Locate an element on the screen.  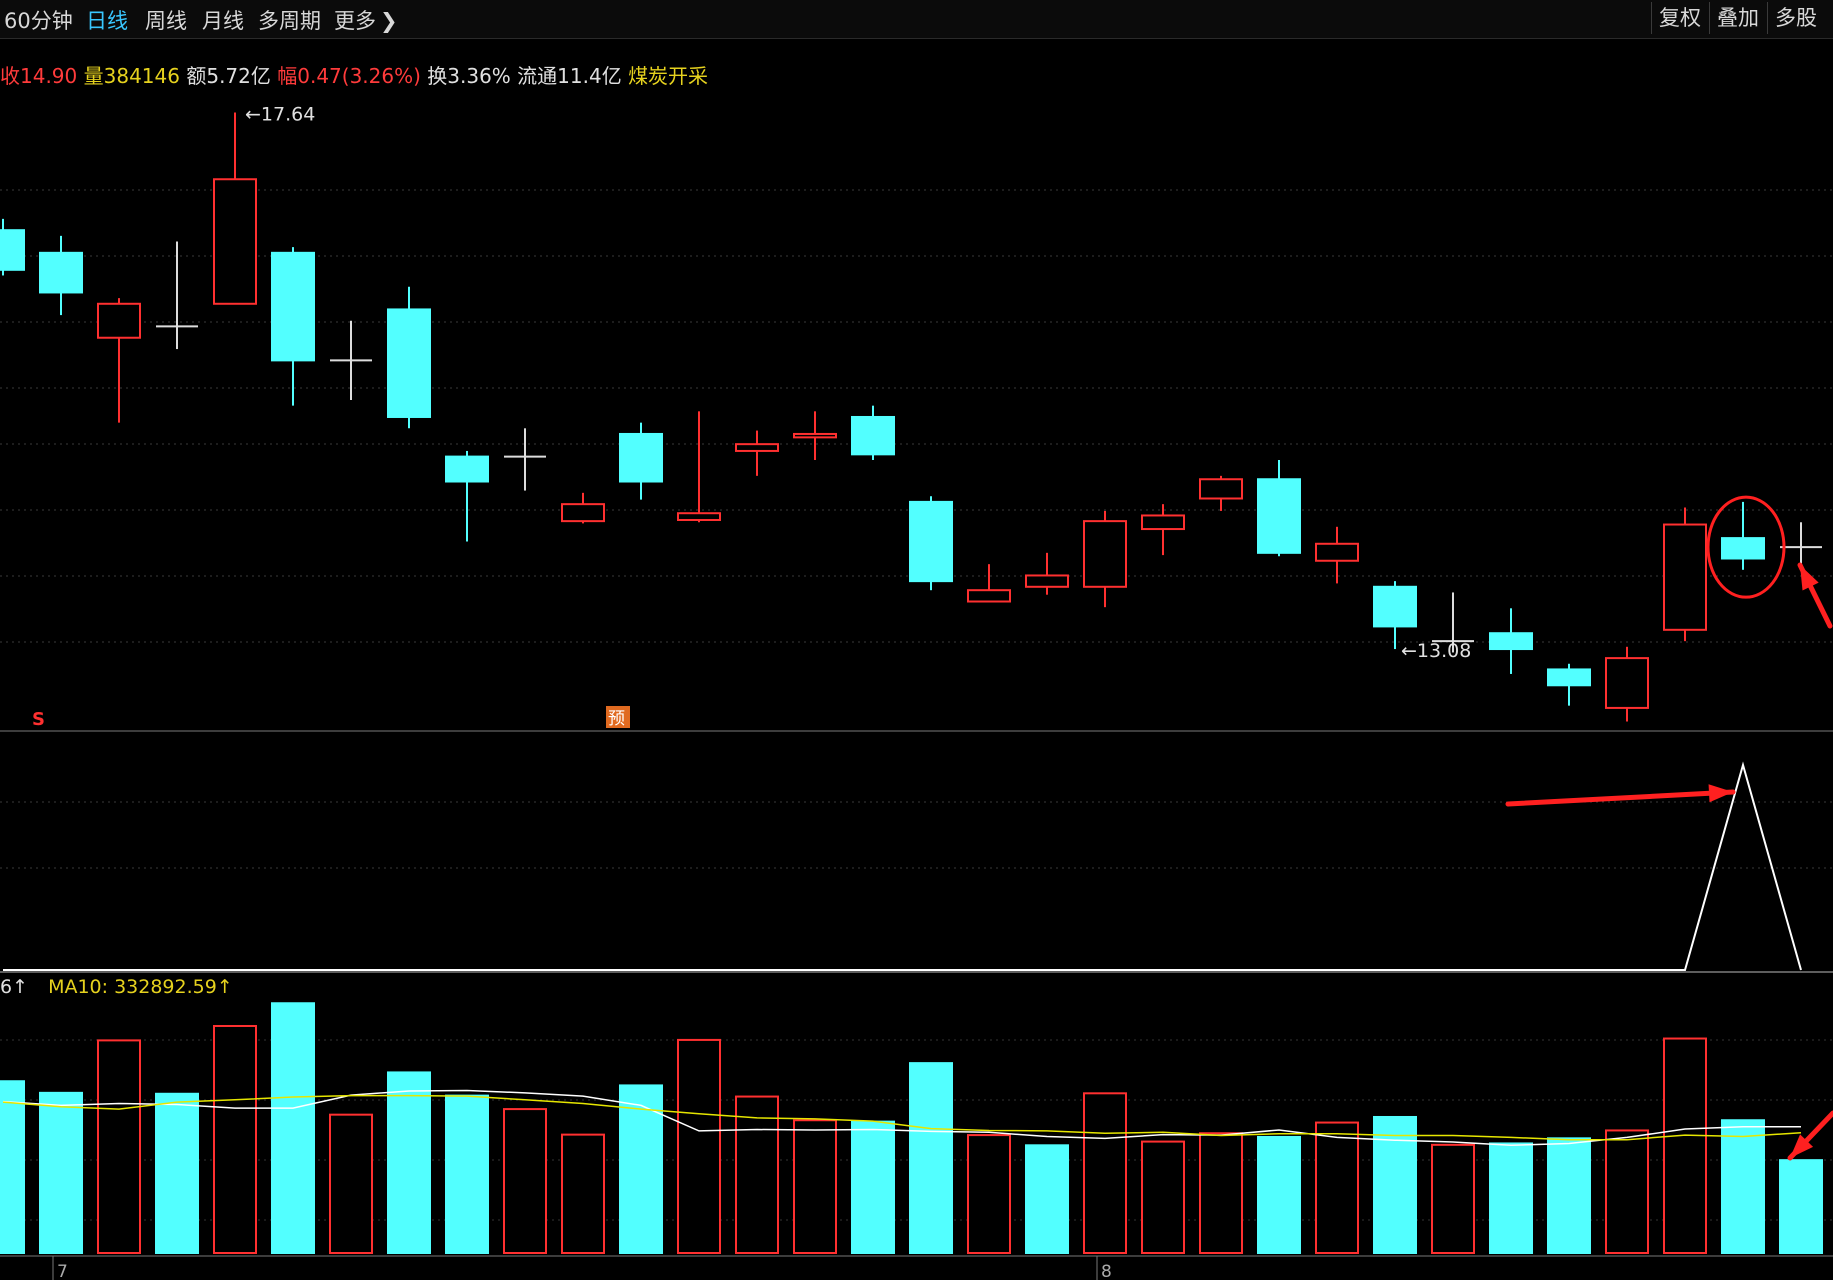
amount-label: 额 is located at coordinates (196, 76).